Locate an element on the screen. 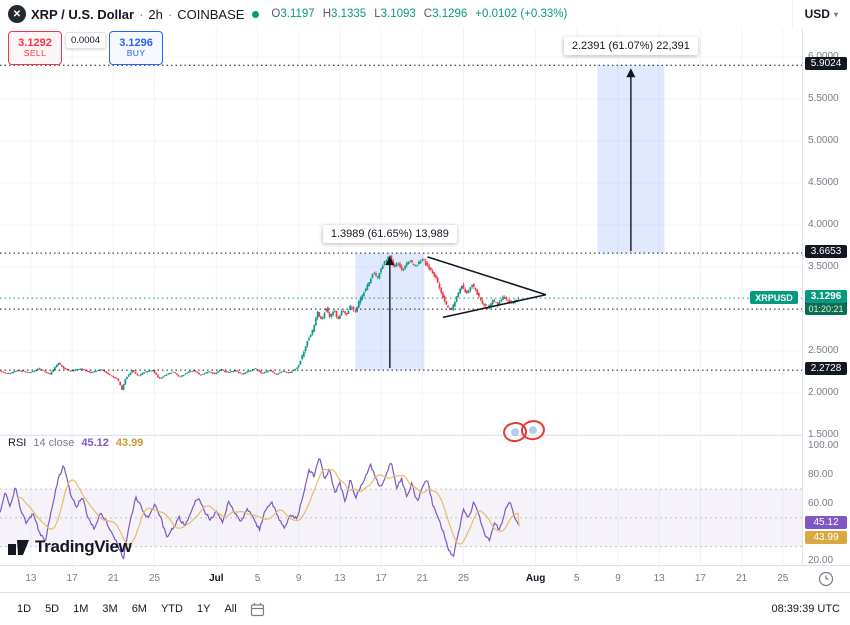 The width and height of the screenshot is (850, 625). low-label: L is located at coordinates (377, 14).